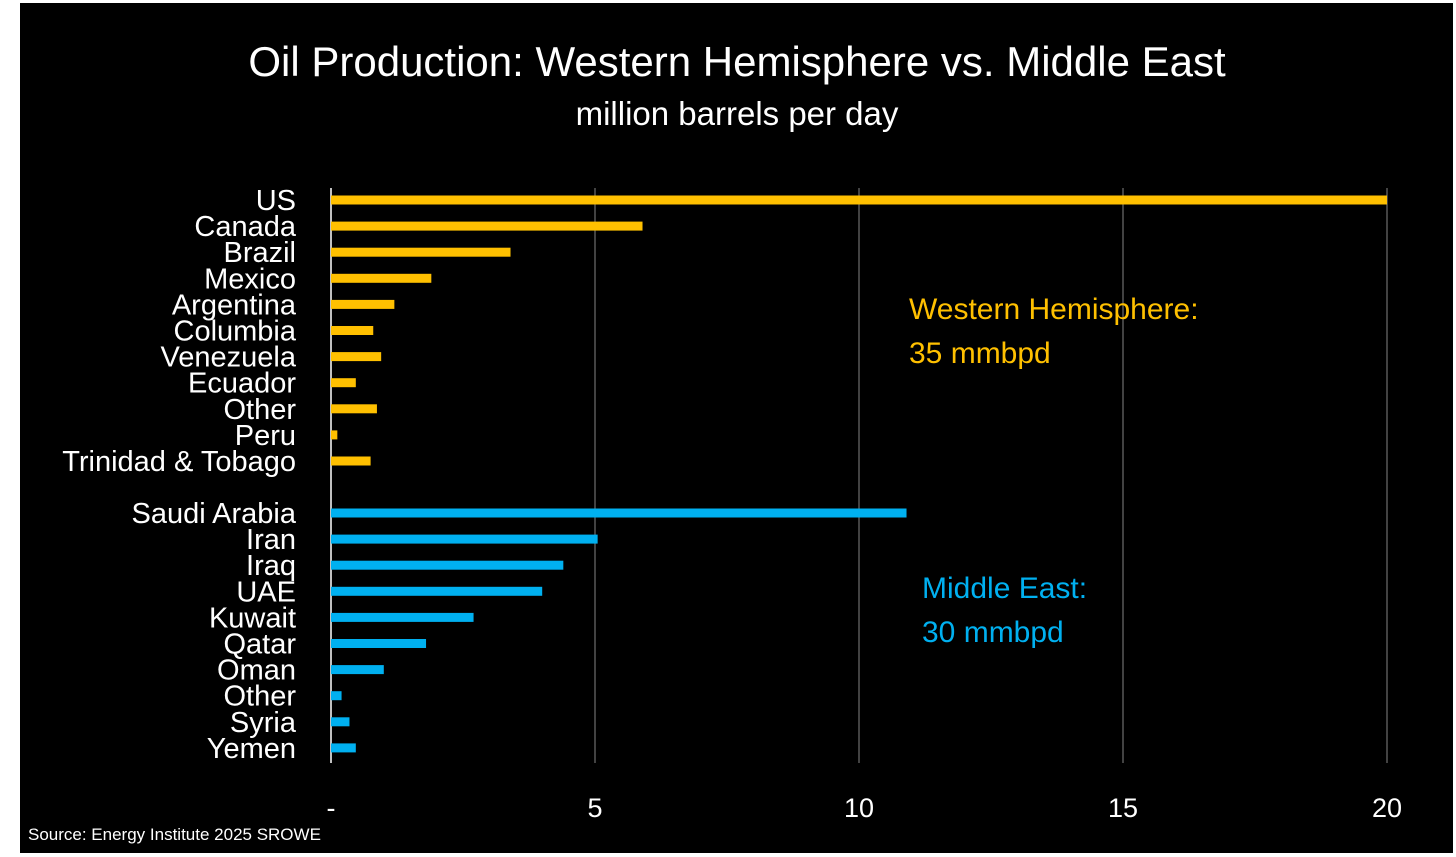  What do you see at coordinates (174, 834) in the screenshot?
I see `source-note: Source: Energy Institute 2025 SROWE` at bounding box center [174, 834].